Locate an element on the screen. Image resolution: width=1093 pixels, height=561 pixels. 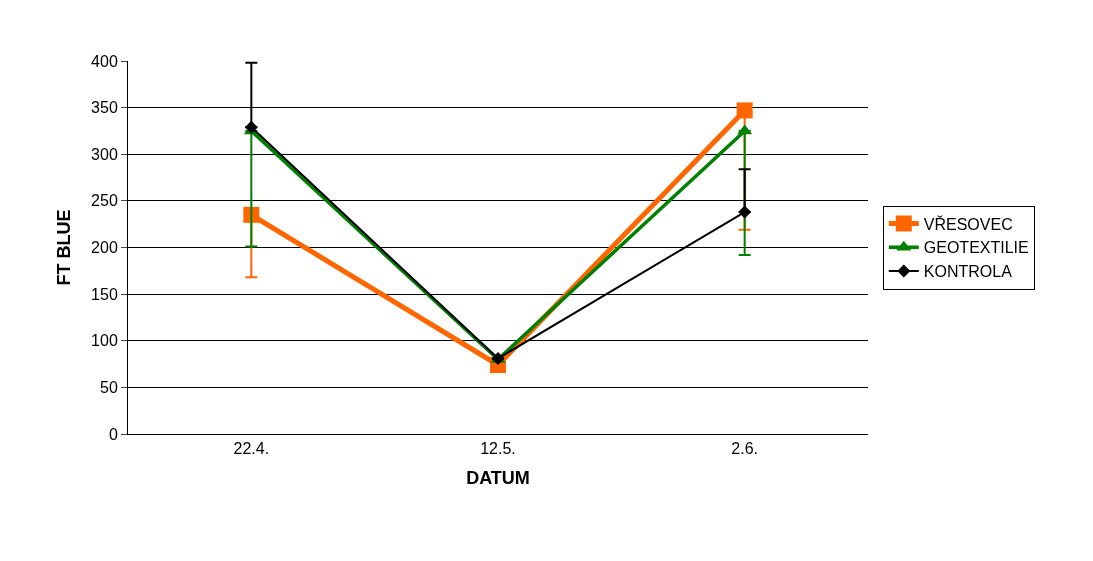
y-tick-label: 150 is located at coordinates (104, 294).